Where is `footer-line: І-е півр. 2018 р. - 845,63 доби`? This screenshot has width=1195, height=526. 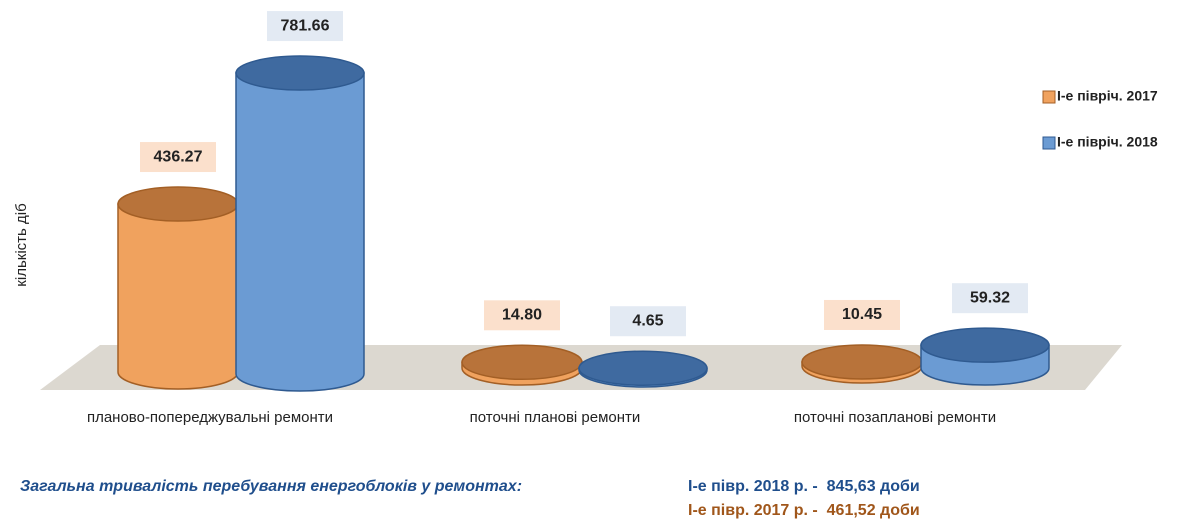 footer-line: І-е півр. 2018 р. - 845,63 доби is located at coordinates (804, 486).